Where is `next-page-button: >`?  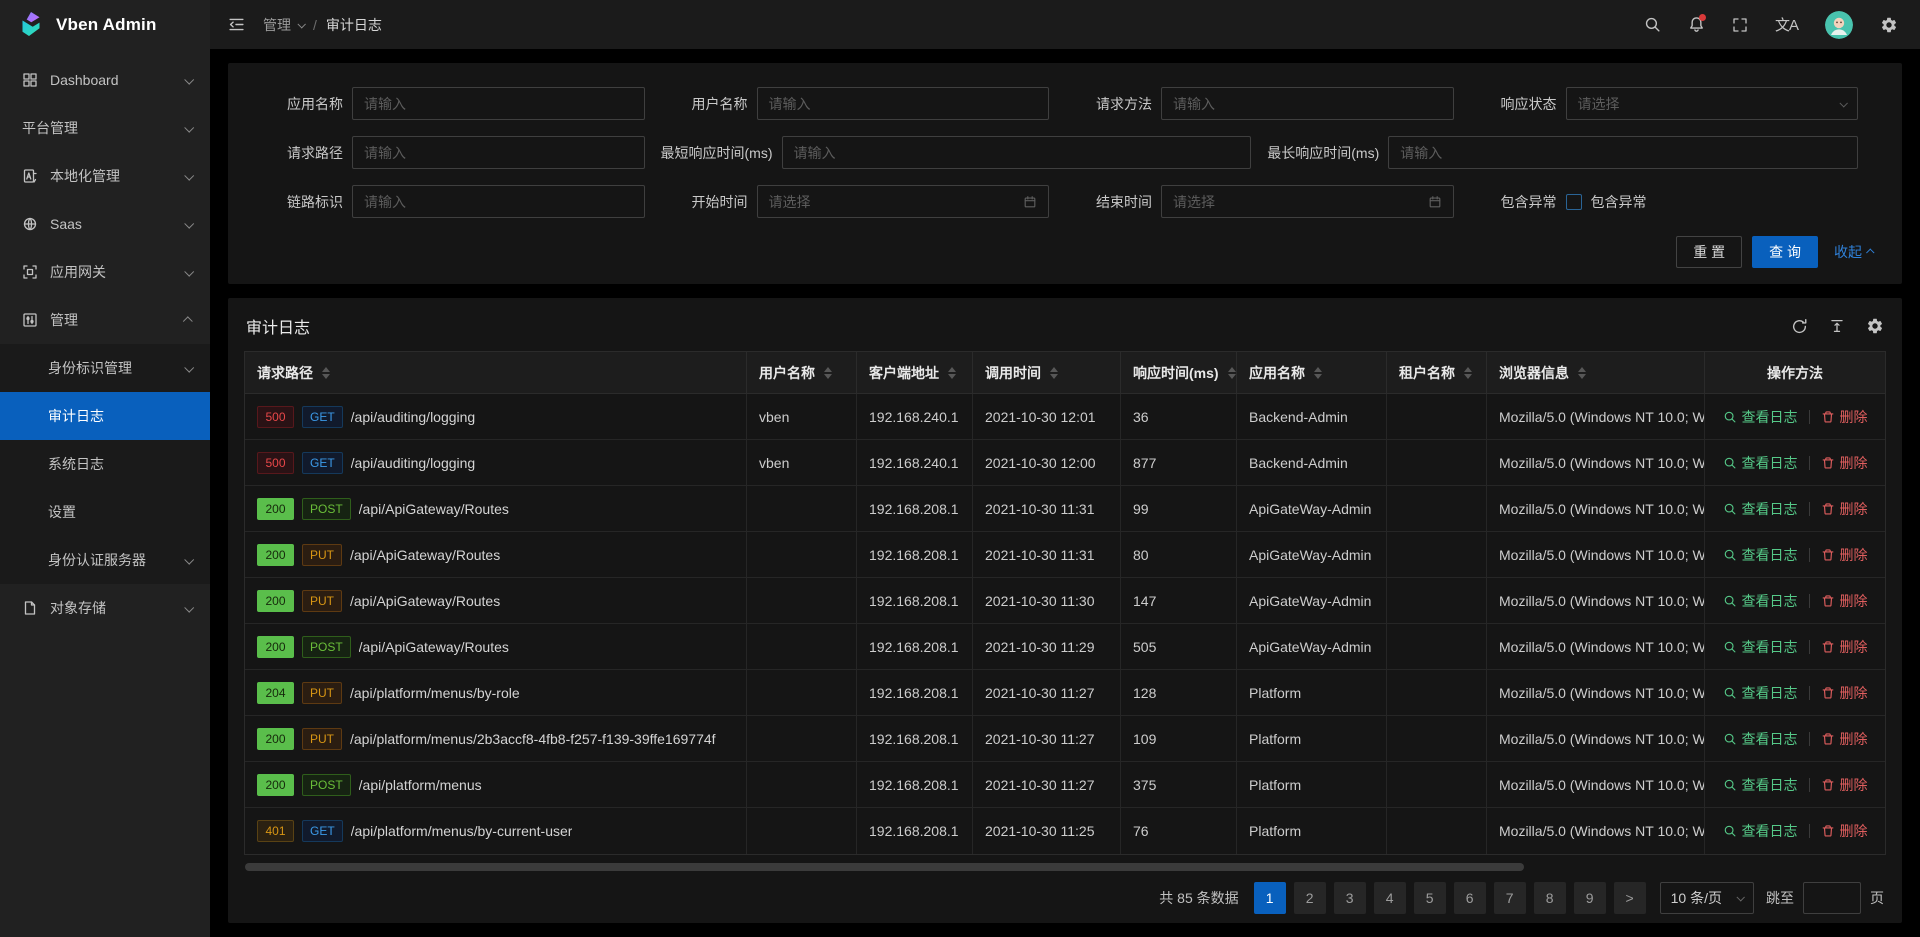
next-page-button: > is located at coordinates (1629, 898).